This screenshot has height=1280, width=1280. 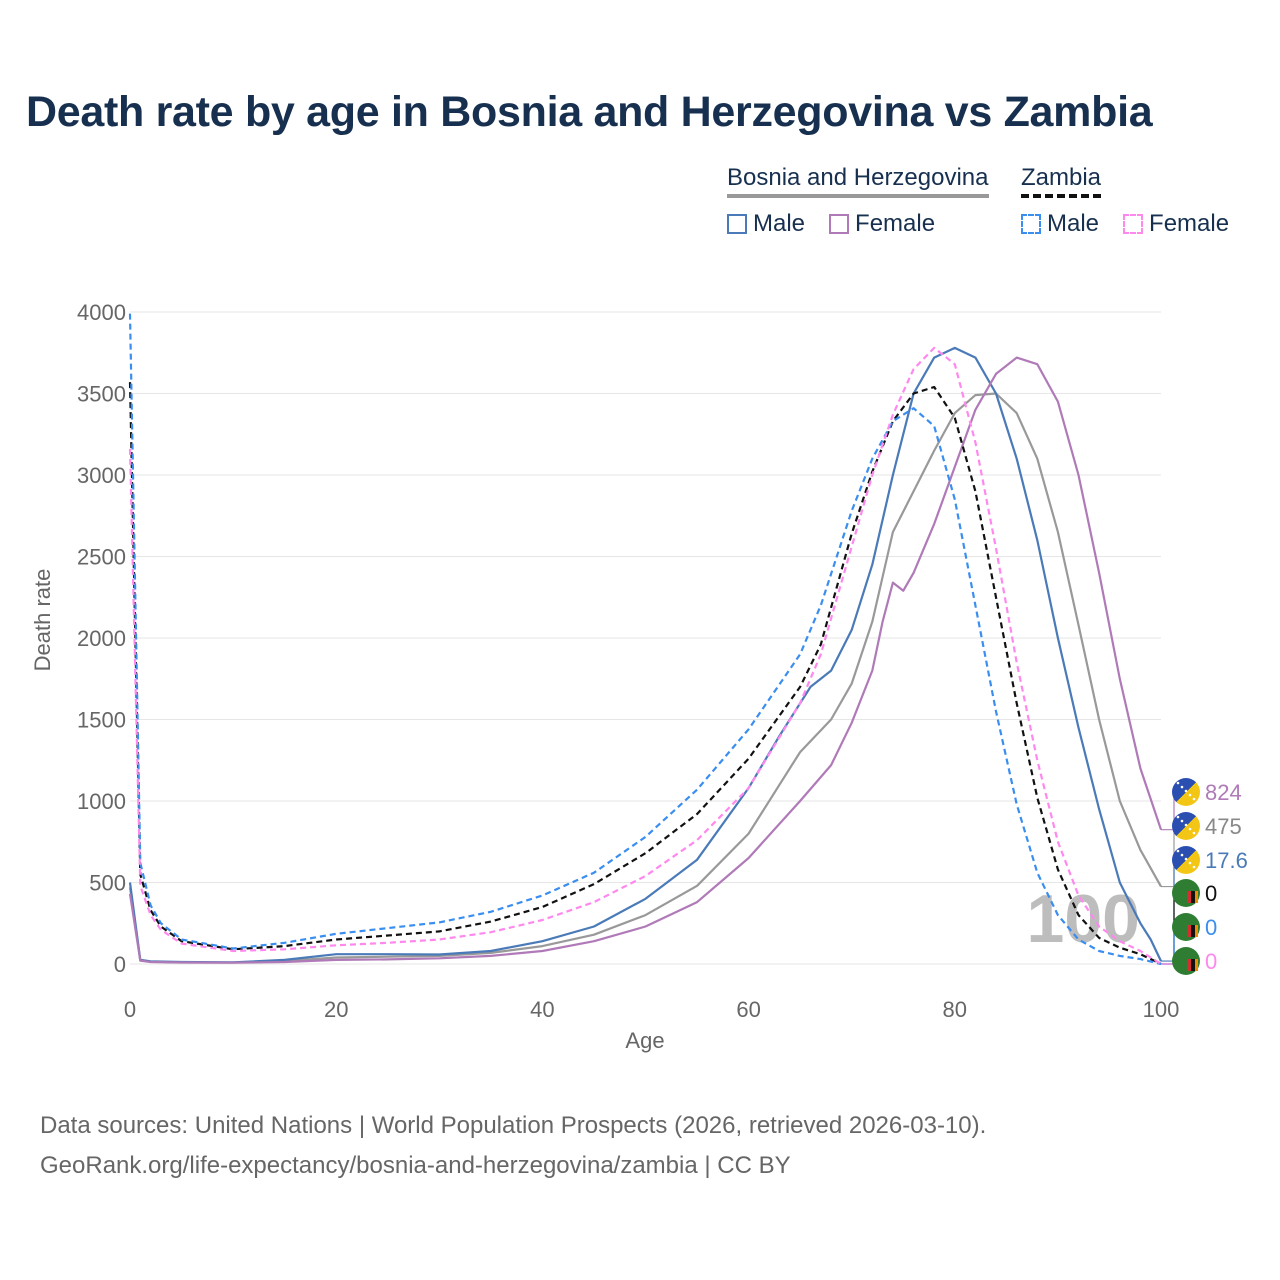 What do you see at coordinates (1061, 181) in the screenshot?
I see `legend-title-zambia: Zambia` at bounding box center [1061, 181].